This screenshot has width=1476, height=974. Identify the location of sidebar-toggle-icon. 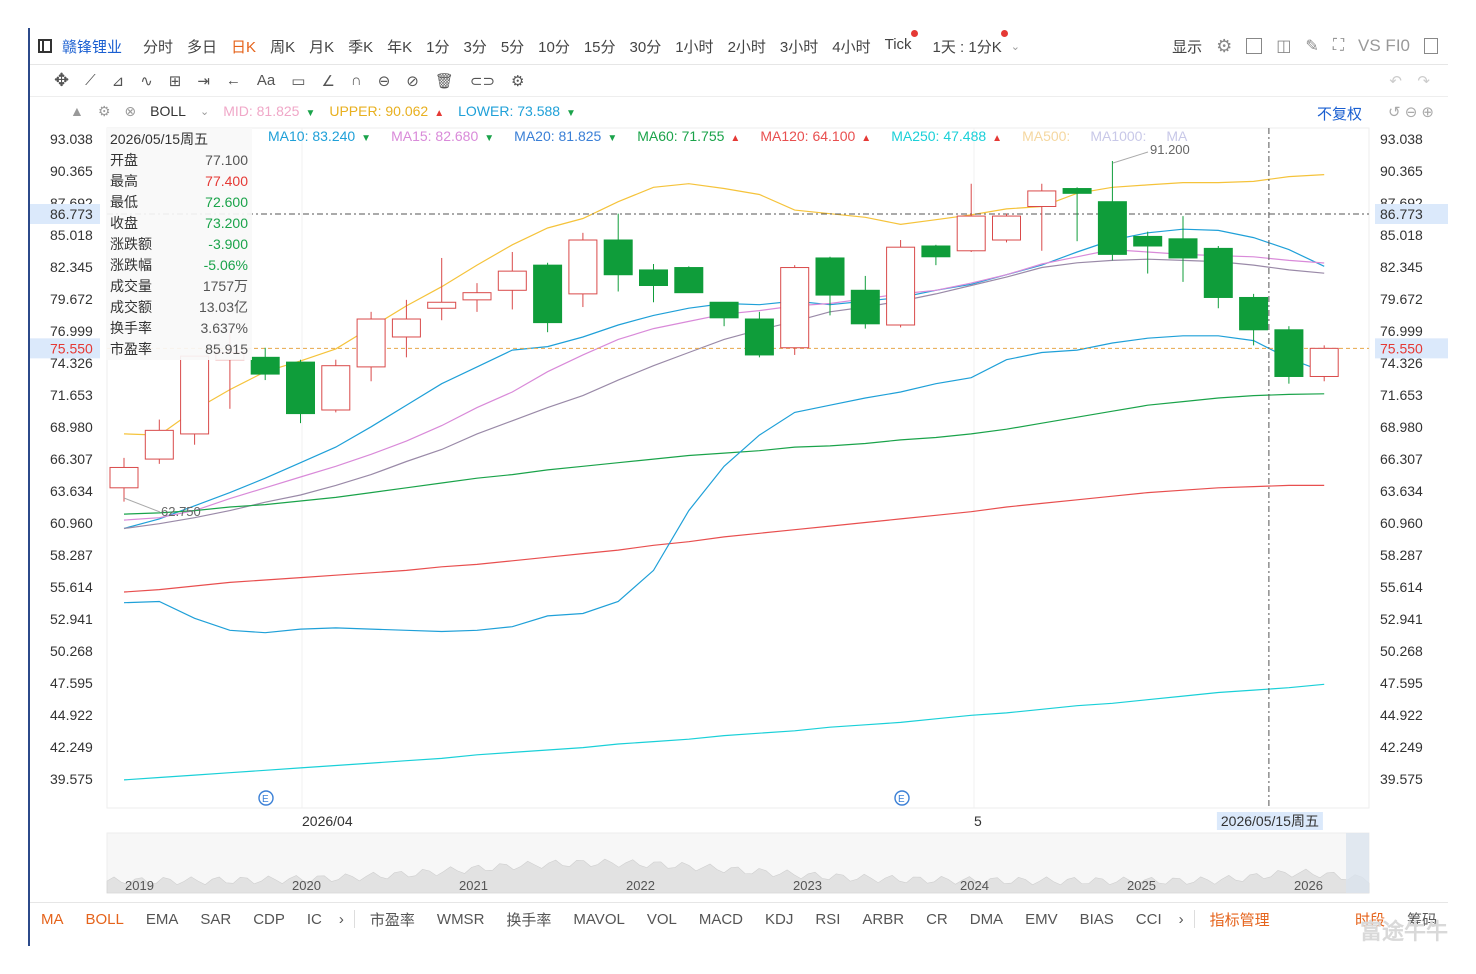
(45, 46).